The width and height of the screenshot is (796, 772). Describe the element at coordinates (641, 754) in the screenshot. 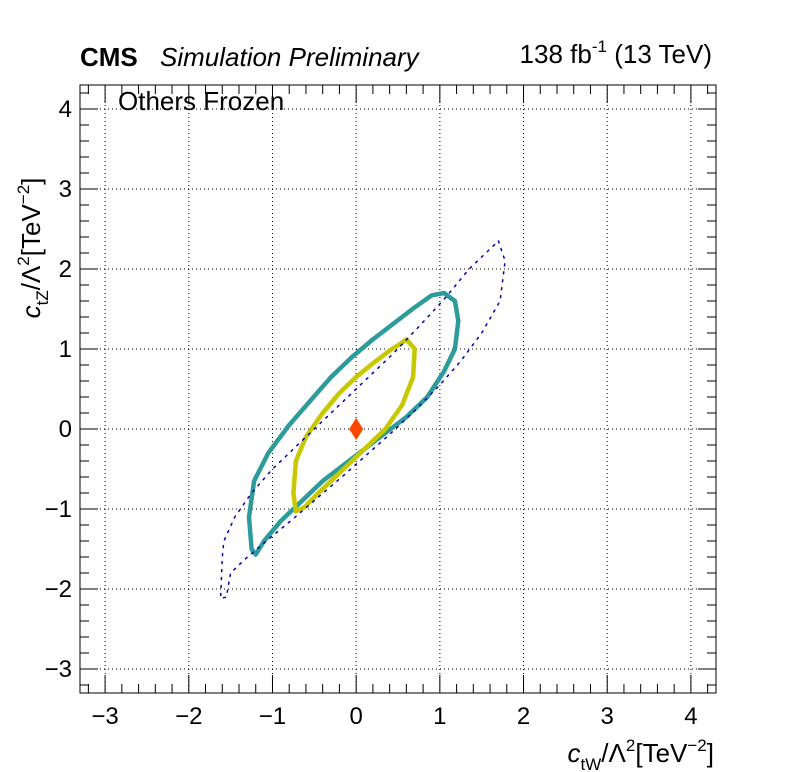

I see `x-axis-title: ctW/Λ2[TeV−2]` at that location.